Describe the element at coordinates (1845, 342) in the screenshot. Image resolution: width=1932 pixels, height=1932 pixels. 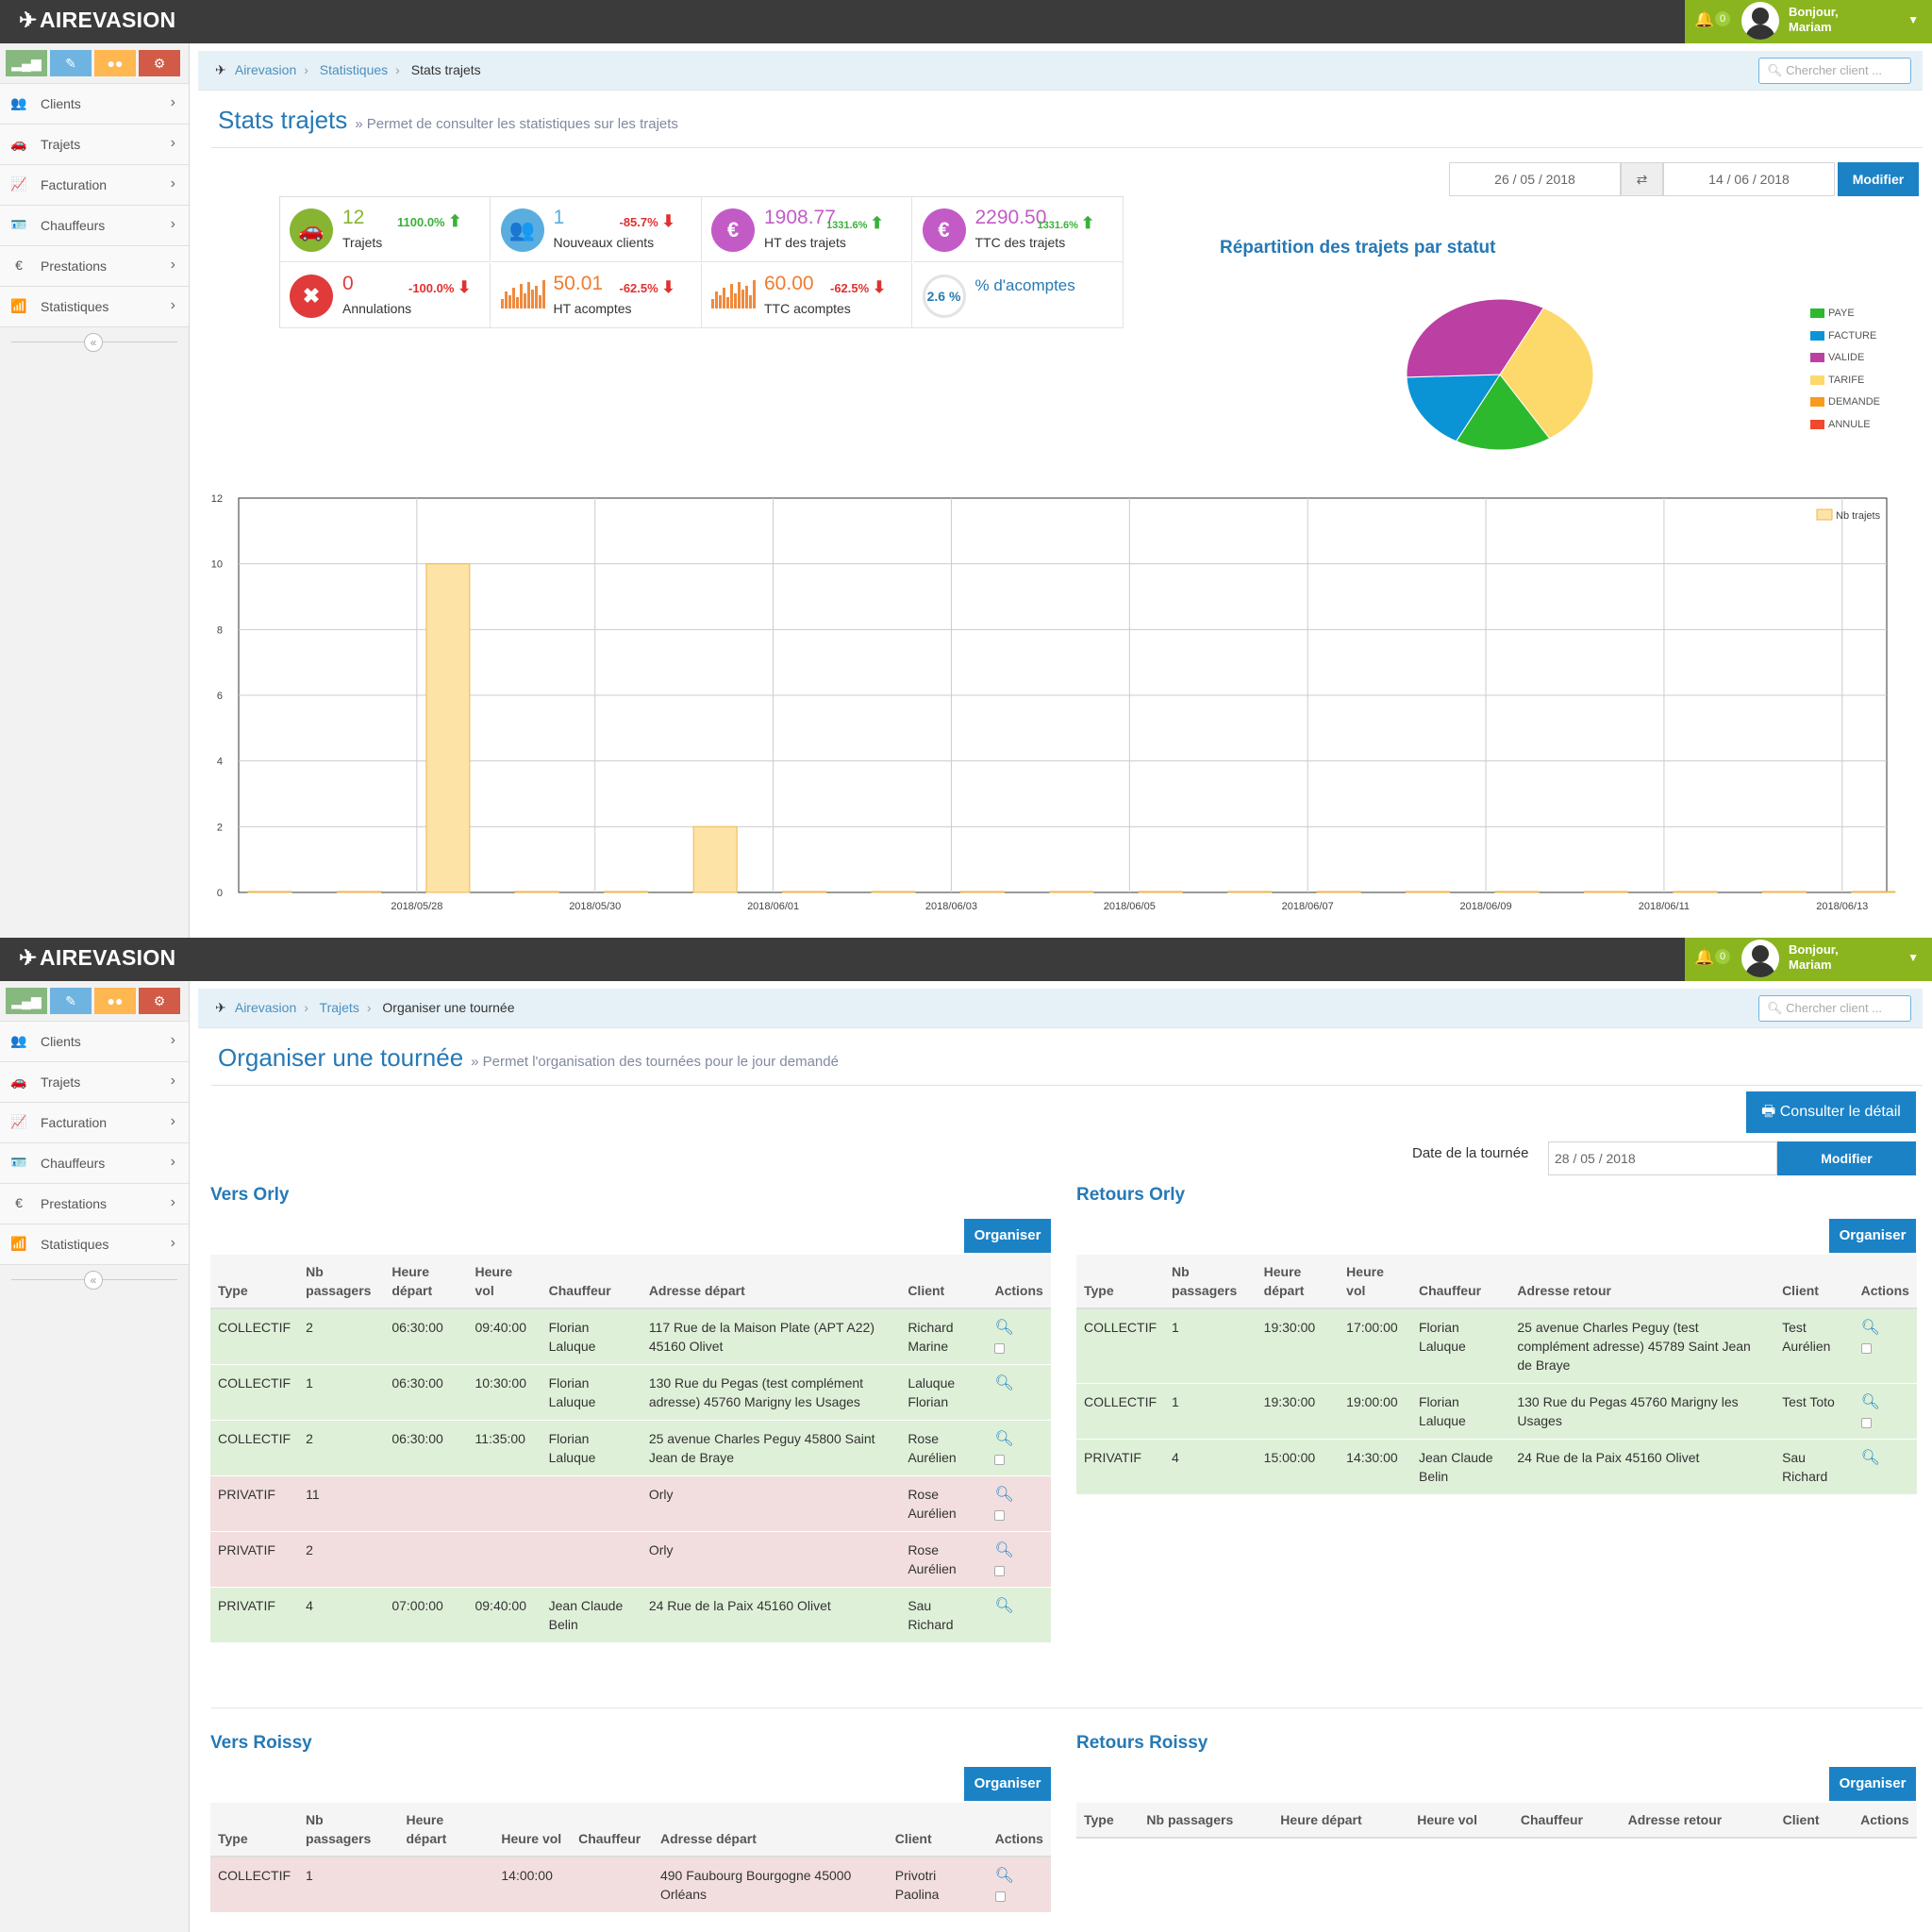
I see `legend-item: FACTURE` at that location.